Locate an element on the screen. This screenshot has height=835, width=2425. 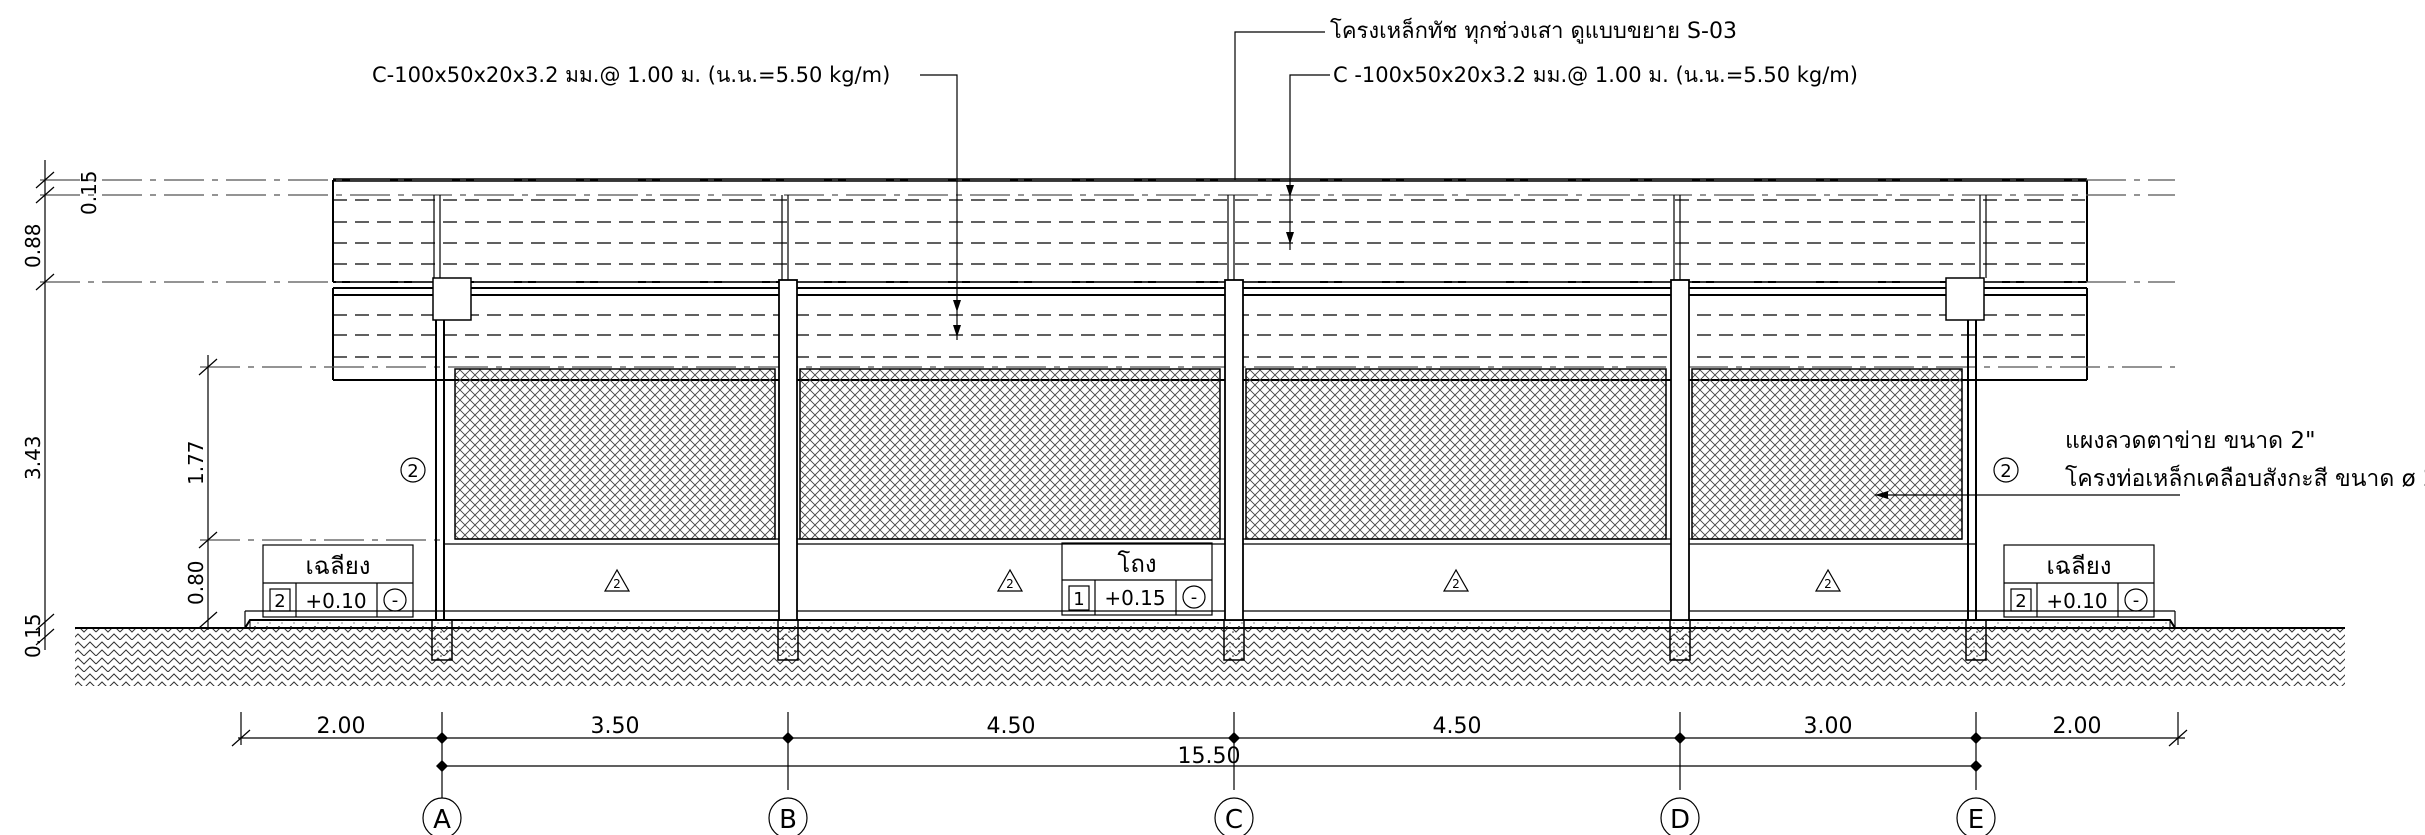
roof-soffit is located at coordinates (1210, 334).